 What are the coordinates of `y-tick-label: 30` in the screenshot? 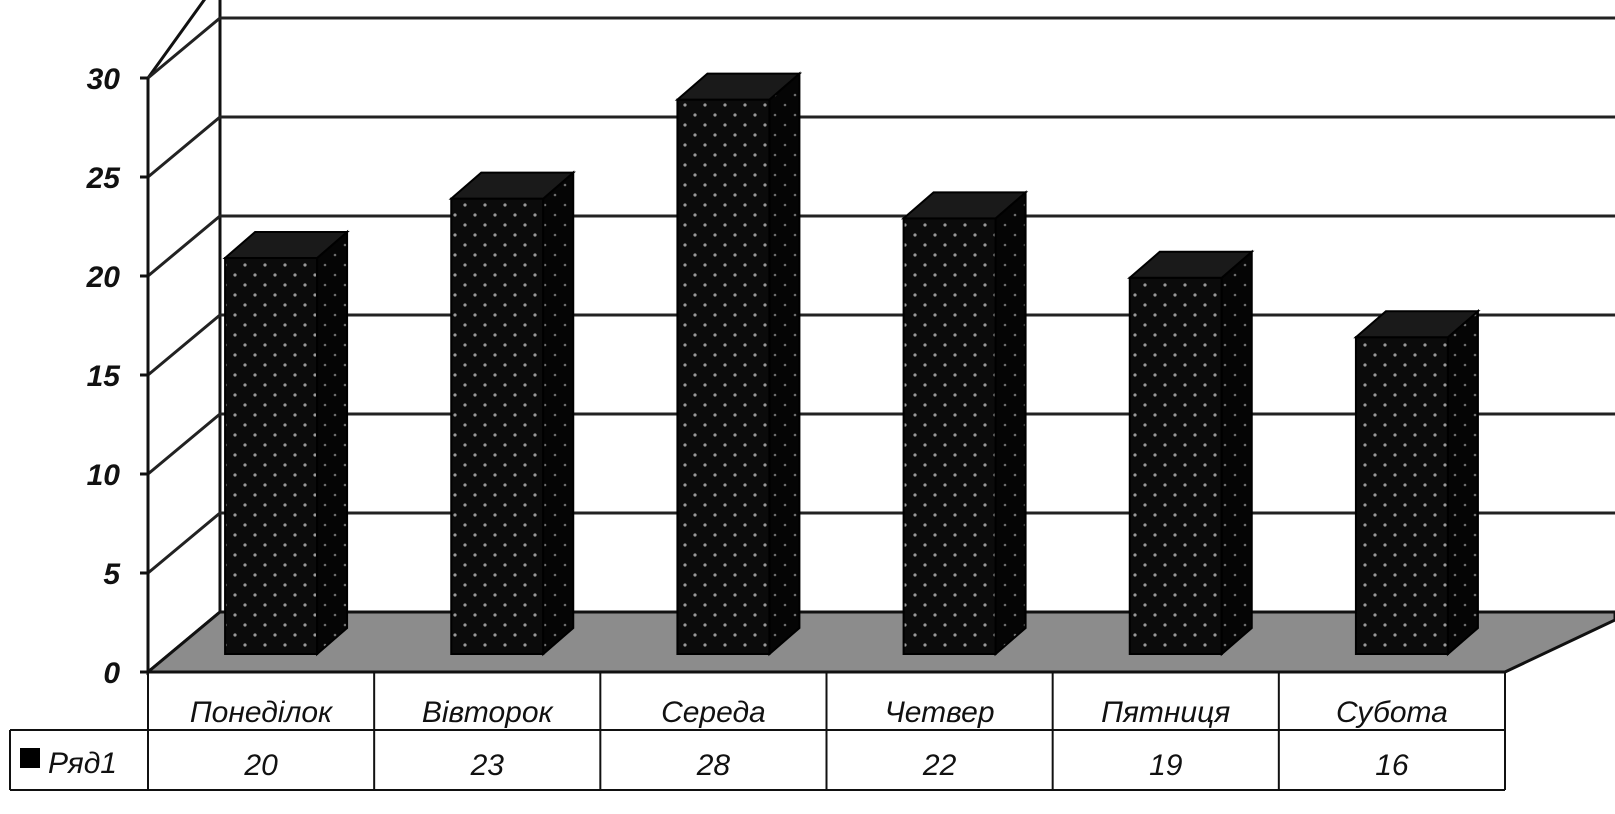 It's located at (104, 79).